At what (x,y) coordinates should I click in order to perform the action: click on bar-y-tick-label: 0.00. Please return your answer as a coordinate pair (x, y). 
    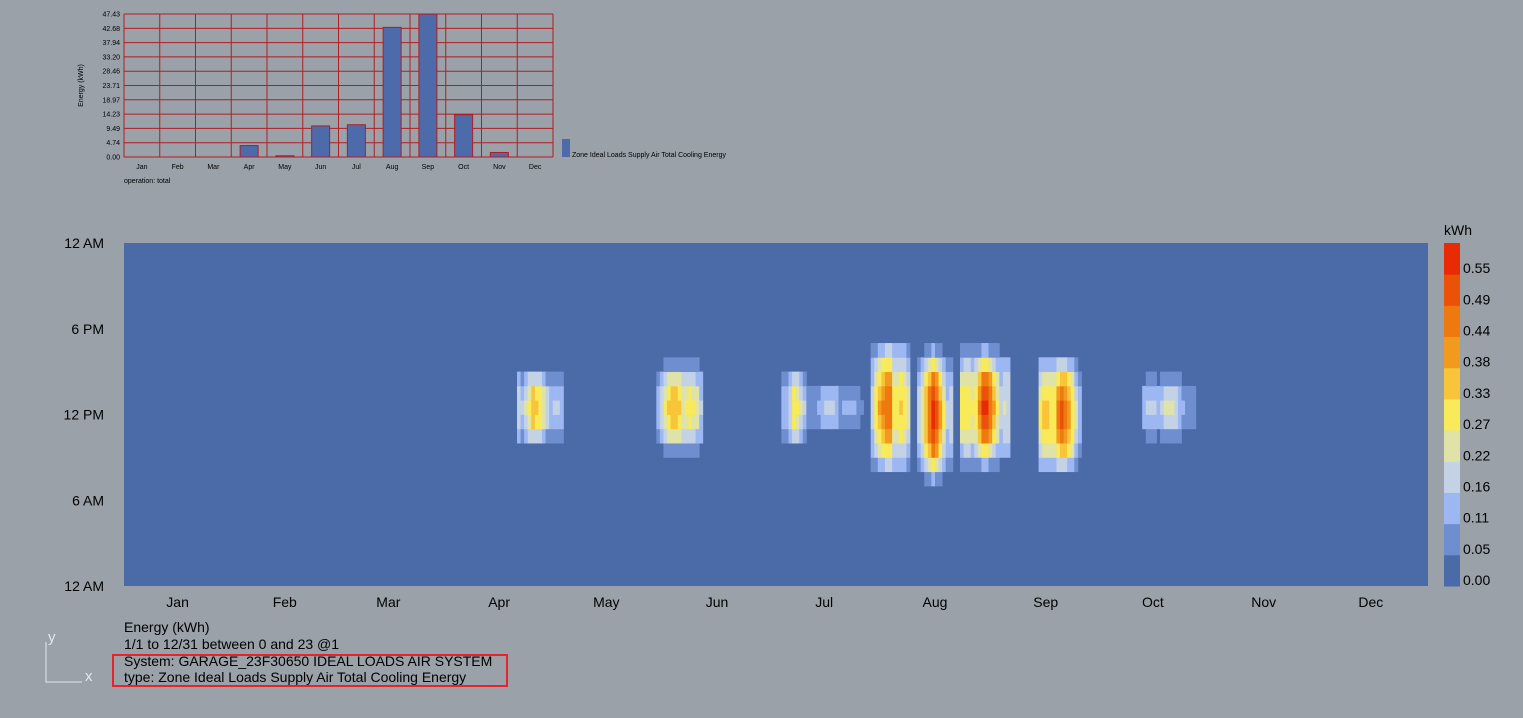
    Looking at the image, I should click on (113, 158).